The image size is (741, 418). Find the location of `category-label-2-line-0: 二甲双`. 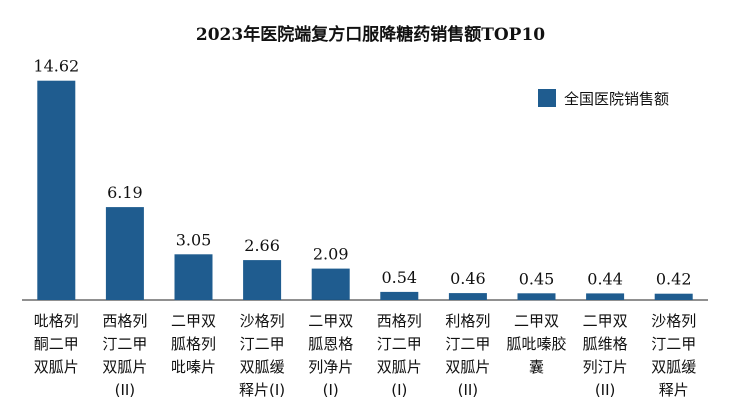

category-label-2-line-0: 二甲双 is located at coordinates (193, 321).